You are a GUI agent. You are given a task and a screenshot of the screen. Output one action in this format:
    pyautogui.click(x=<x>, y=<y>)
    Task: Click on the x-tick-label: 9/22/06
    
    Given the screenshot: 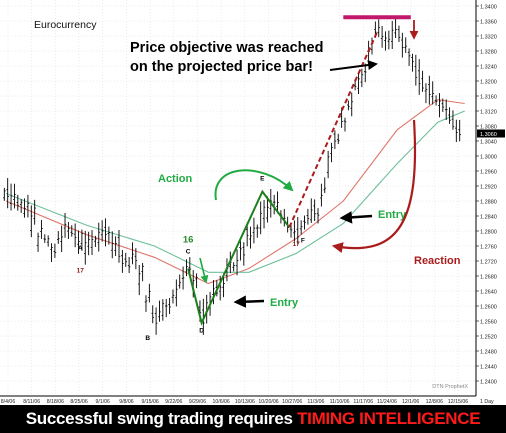 What is the action you would take?
    pyautogui.click(x=173, y=402)
    